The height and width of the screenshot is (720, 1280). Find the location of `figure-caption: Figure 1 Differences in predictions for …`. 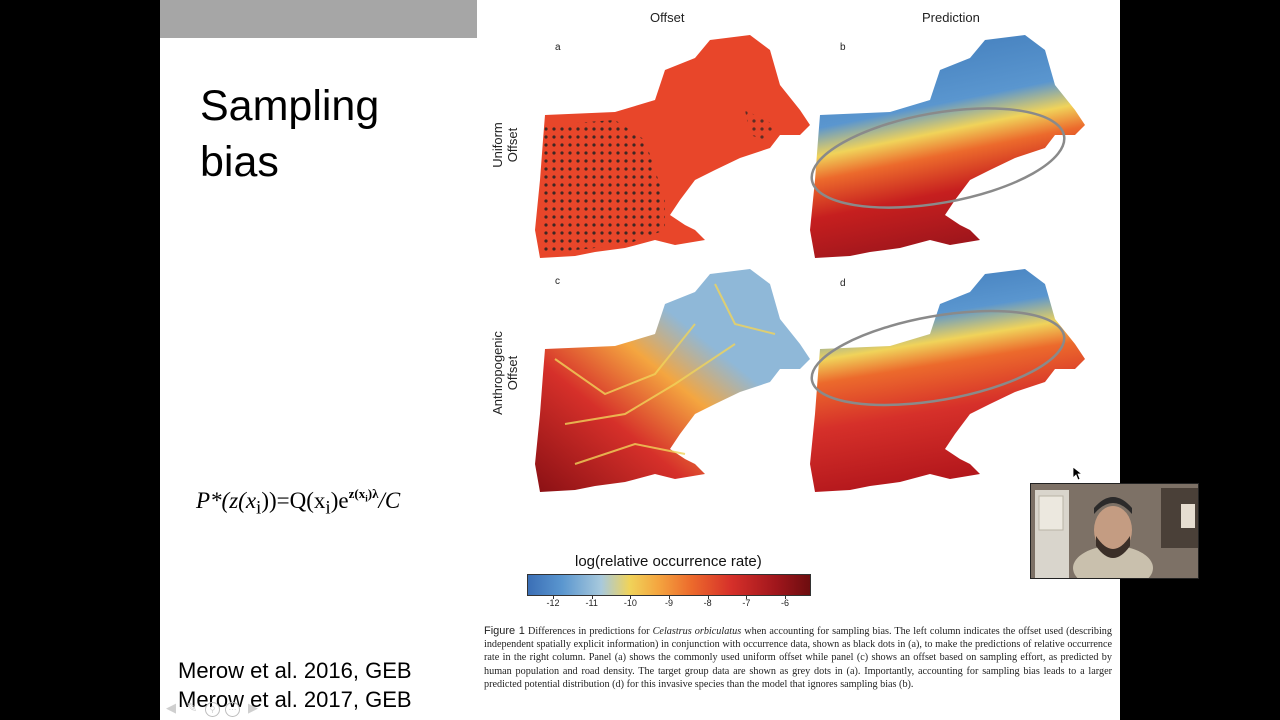

figure-caption: Figure 1 Differences in predictions for … is located at coordinates (798, 658).